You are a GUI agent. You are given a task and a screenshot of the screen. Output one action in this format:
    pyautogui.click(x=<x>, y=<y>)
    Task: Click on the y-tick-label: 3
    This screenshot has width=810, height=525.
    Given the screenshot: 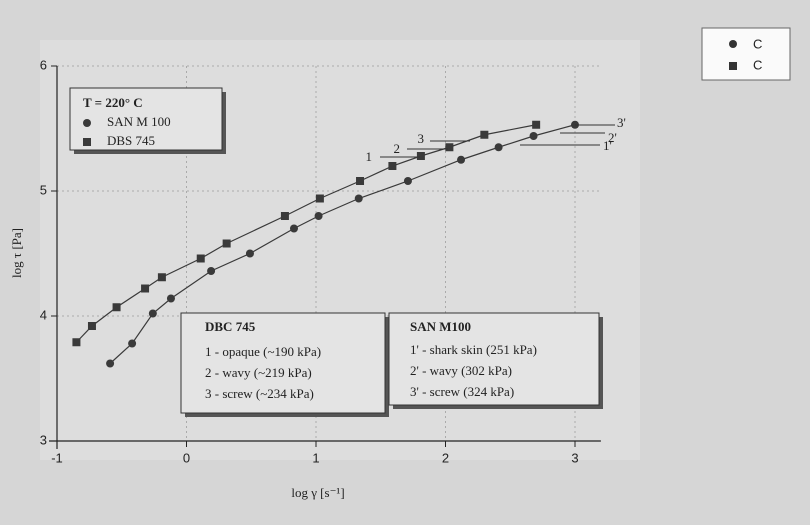 What is the action you would take?
    pyautogui.click(x=43, y=439)
    